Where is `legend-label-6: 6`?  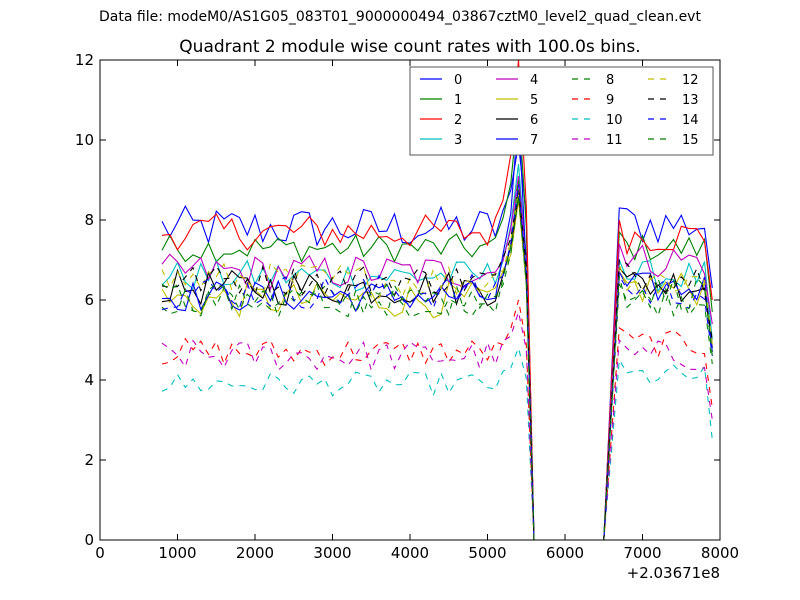 legend-label-6: 6 is located at coordinates (534, 120).